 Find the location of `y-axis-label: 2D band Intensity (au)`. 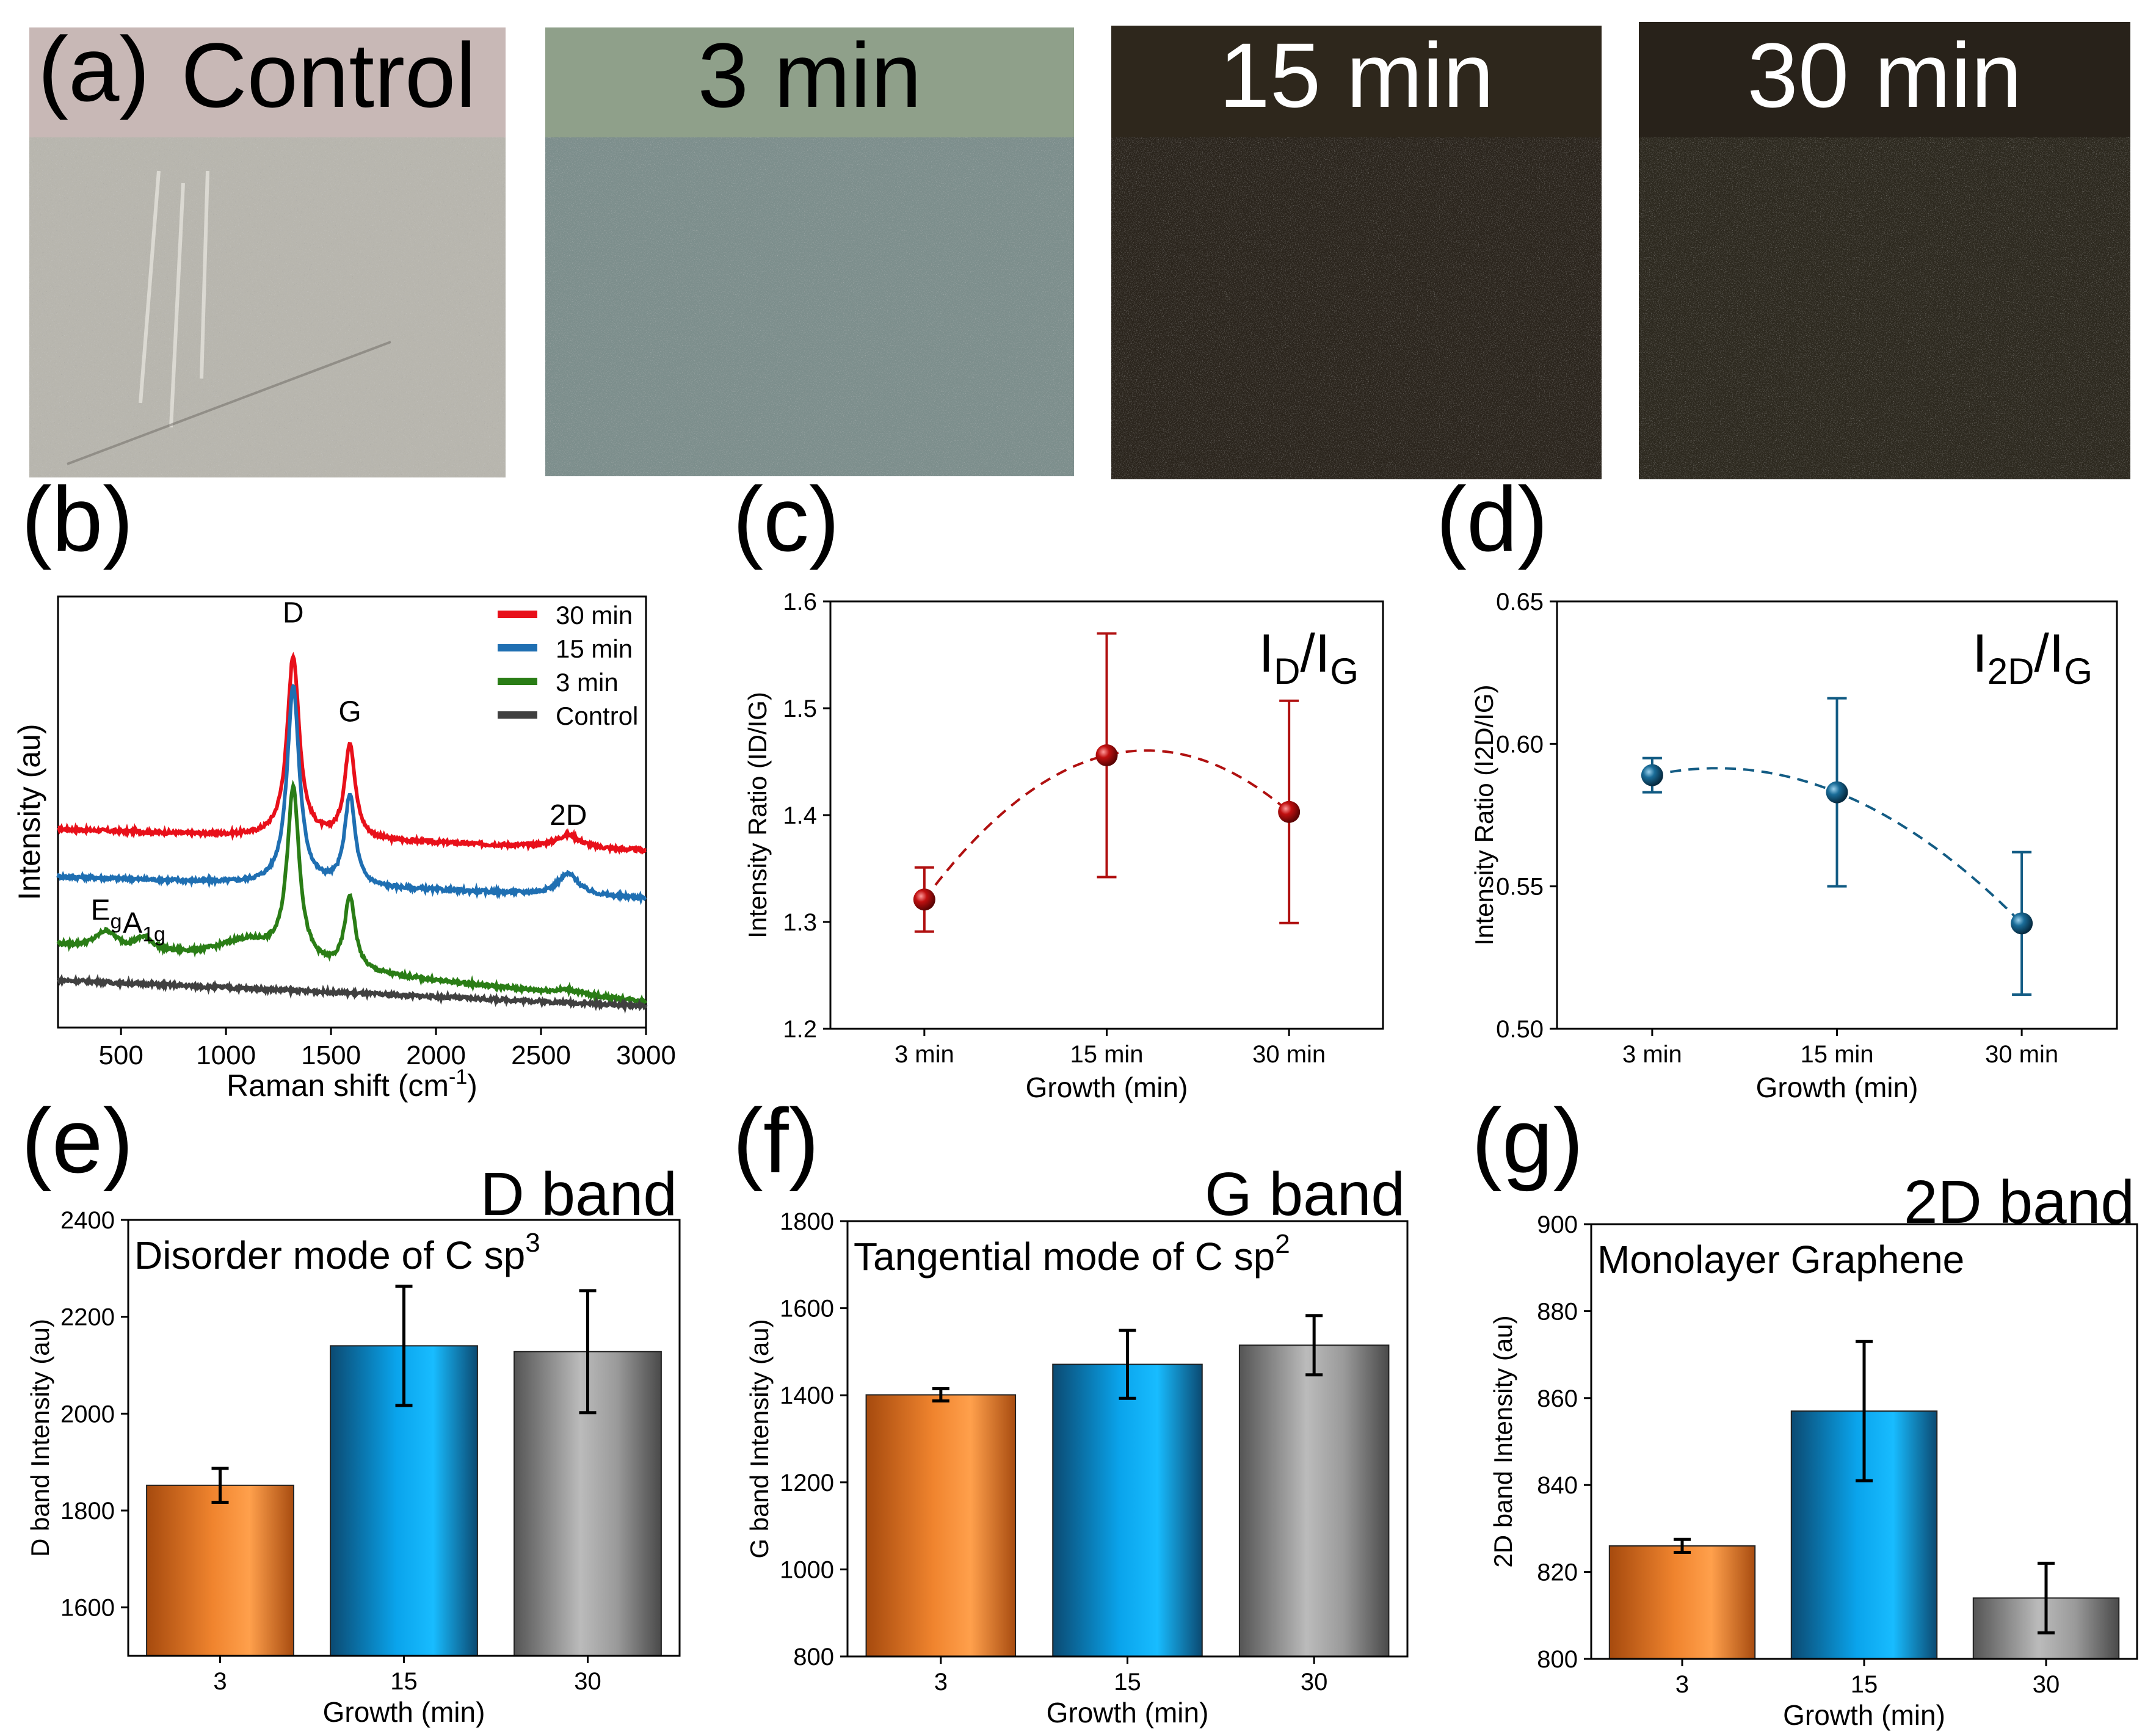

y-axis-label: 2D band Intensity (au) is located at coordinates (1503, 1441).